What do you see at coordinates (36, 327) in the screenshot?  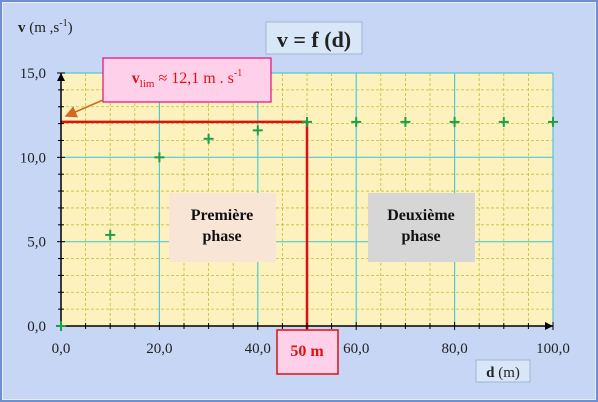 I see `y-tick-label: 0,0` at bounding box center [36, 327].